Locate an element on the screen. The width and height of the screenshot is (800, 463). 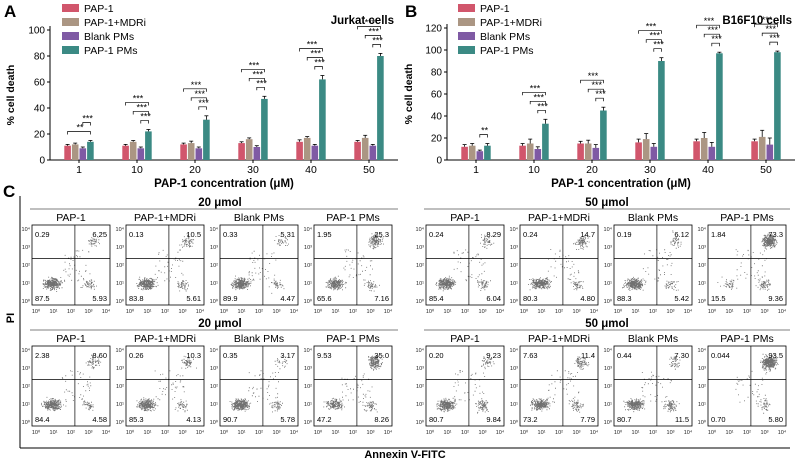
quadrant-value-ll: 85.3 is located at coordinates (136, 419).